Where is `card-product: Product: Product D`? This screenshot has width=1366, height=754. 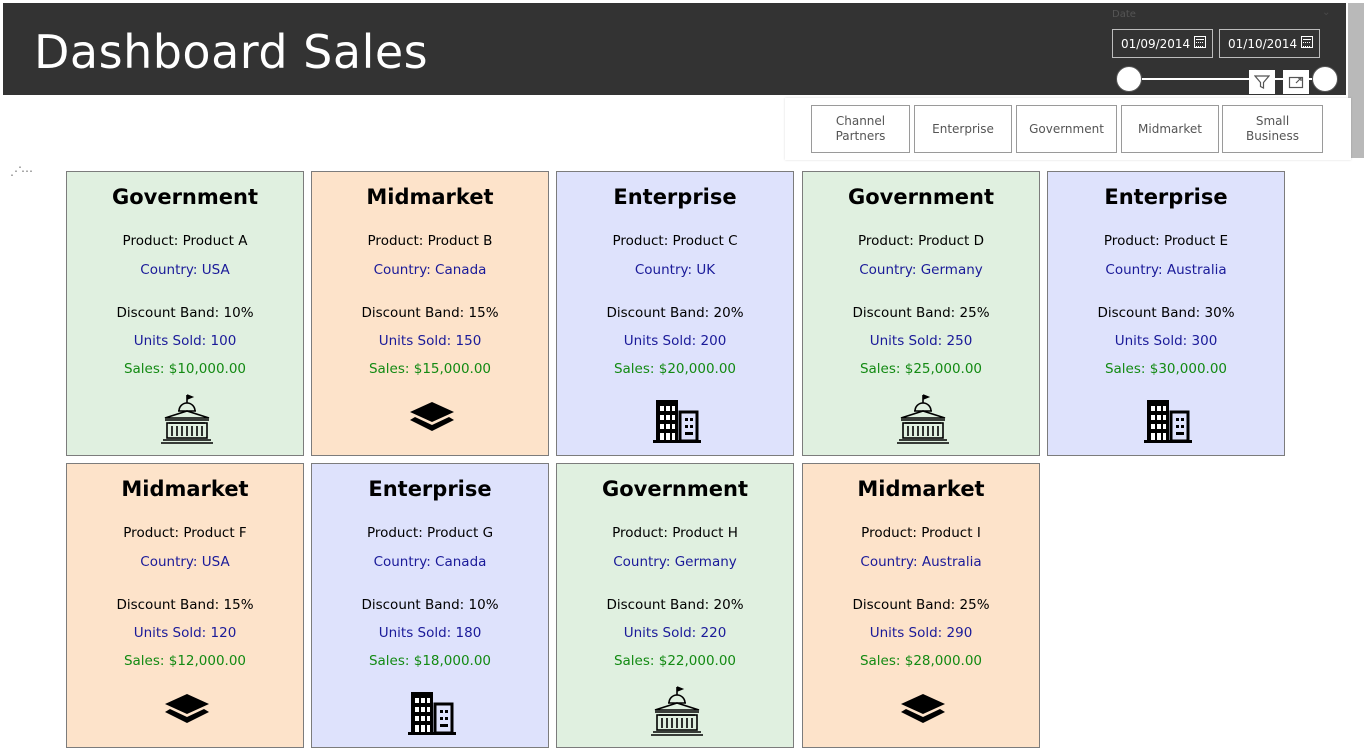
card-product: Product: Product D is located at coordinates (921, 241).